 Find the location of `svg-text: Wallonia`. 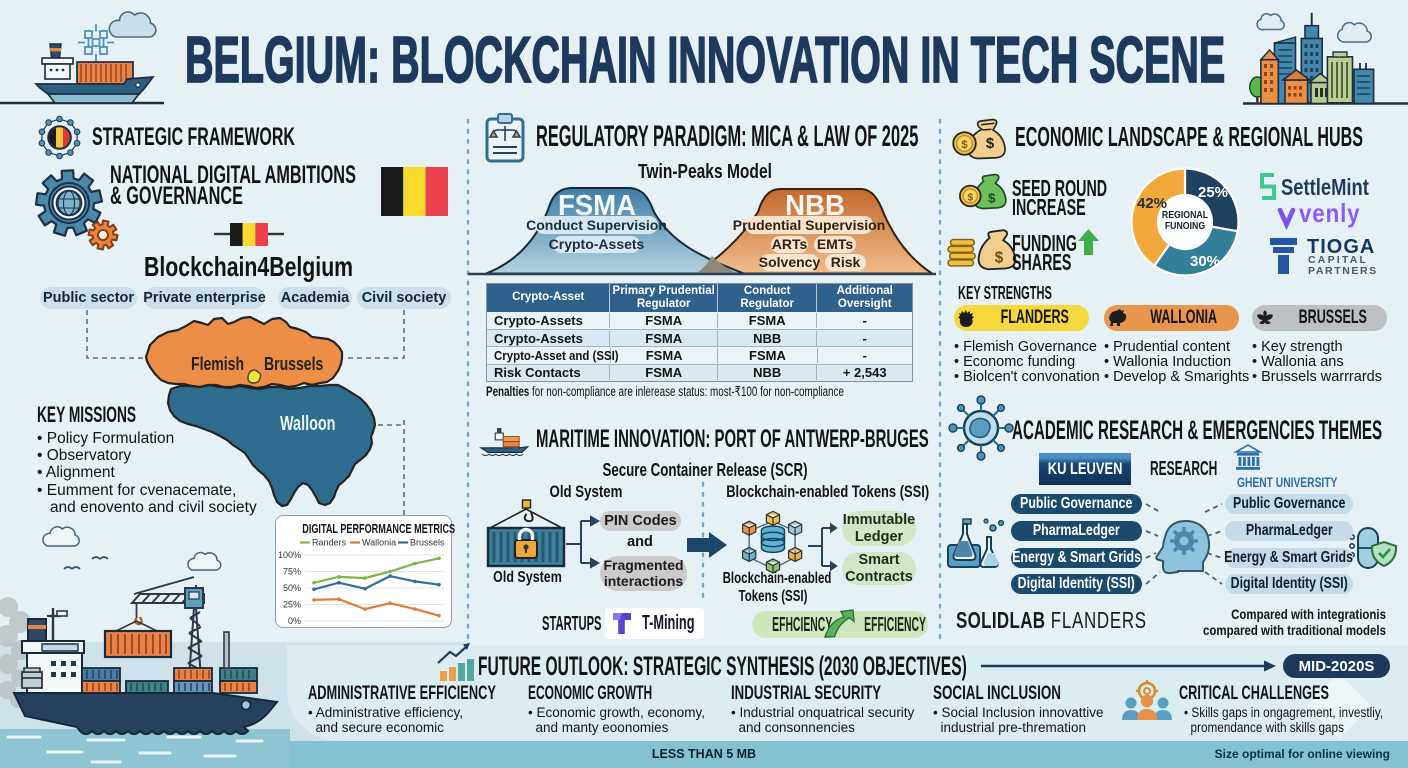

svg-text: Wallonia is located at coordinates (379, 543).